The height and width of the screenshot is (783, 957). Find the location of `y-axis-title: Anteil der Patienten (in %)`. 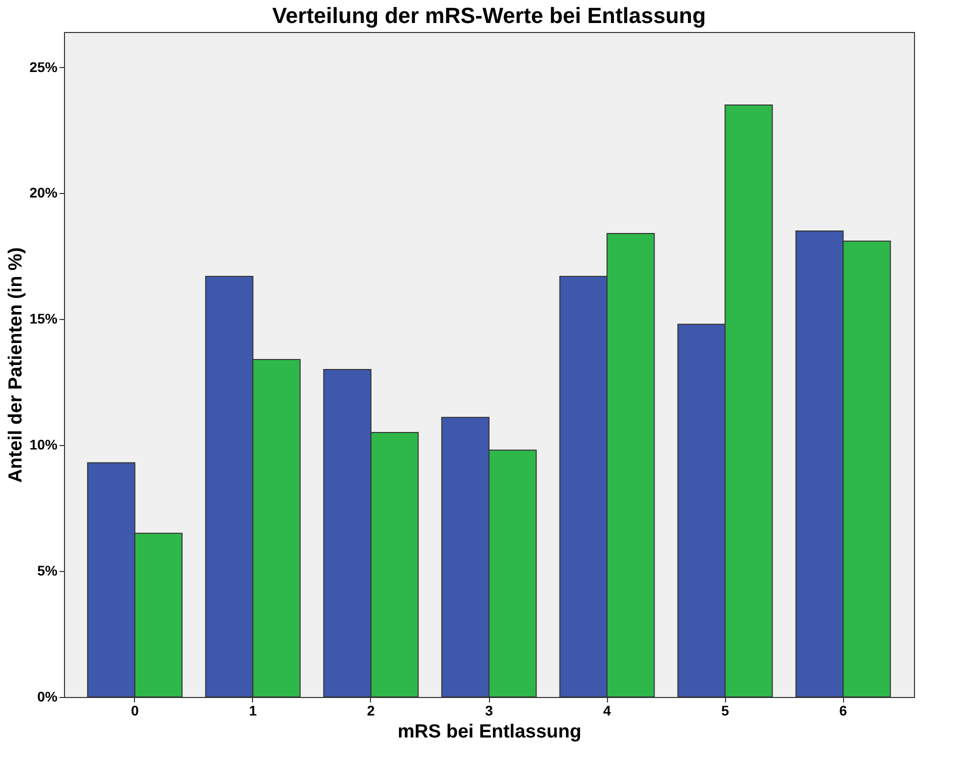

y-axis-title: Anteil der Patienten (in %) is located at coordinates (15, 365).